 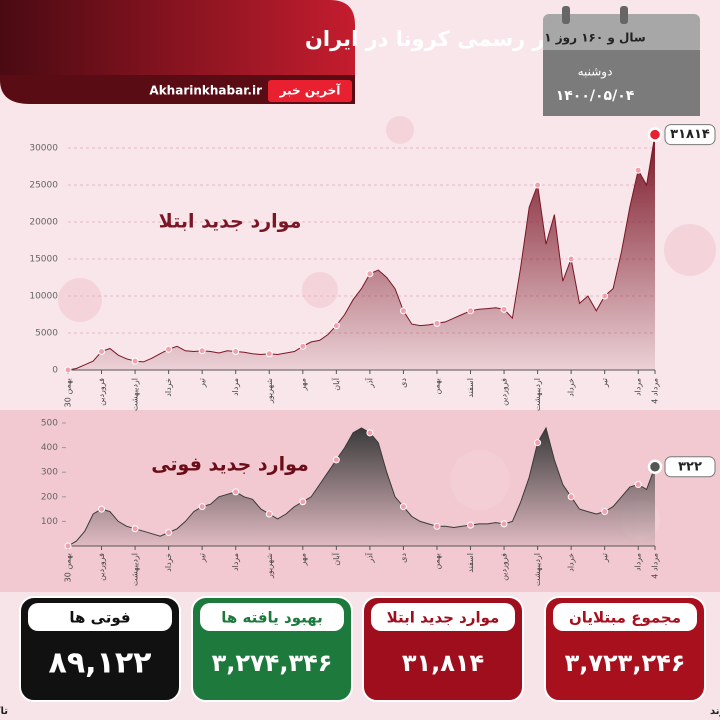 What do you see at coordinates (43, 297) in the screenshot?
I see `y-tick-label: 10000` at bounding box center [43, 297].